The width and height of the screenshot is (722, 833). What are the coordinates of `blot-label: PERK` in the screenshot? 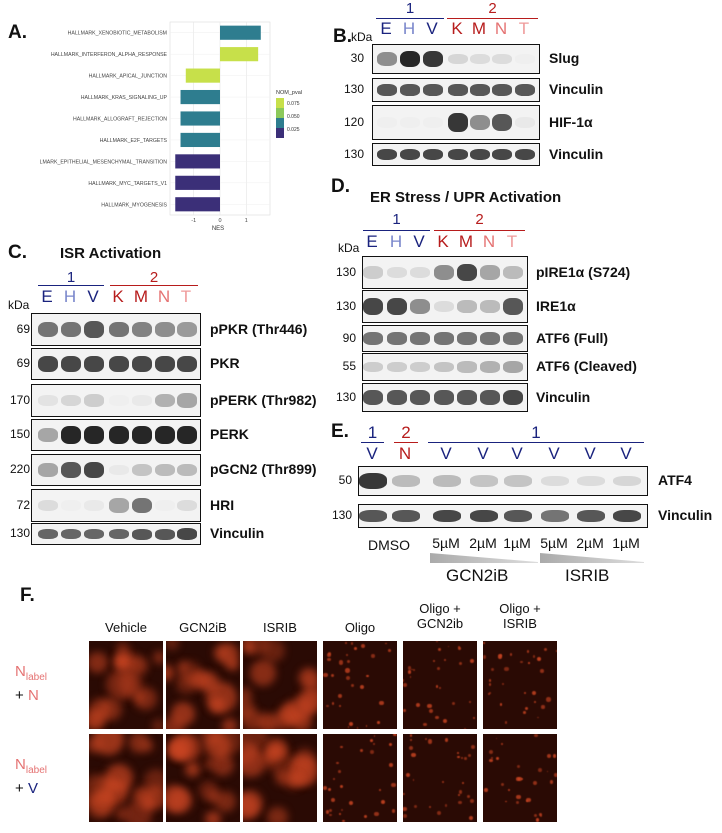 It's located at (229, 434).